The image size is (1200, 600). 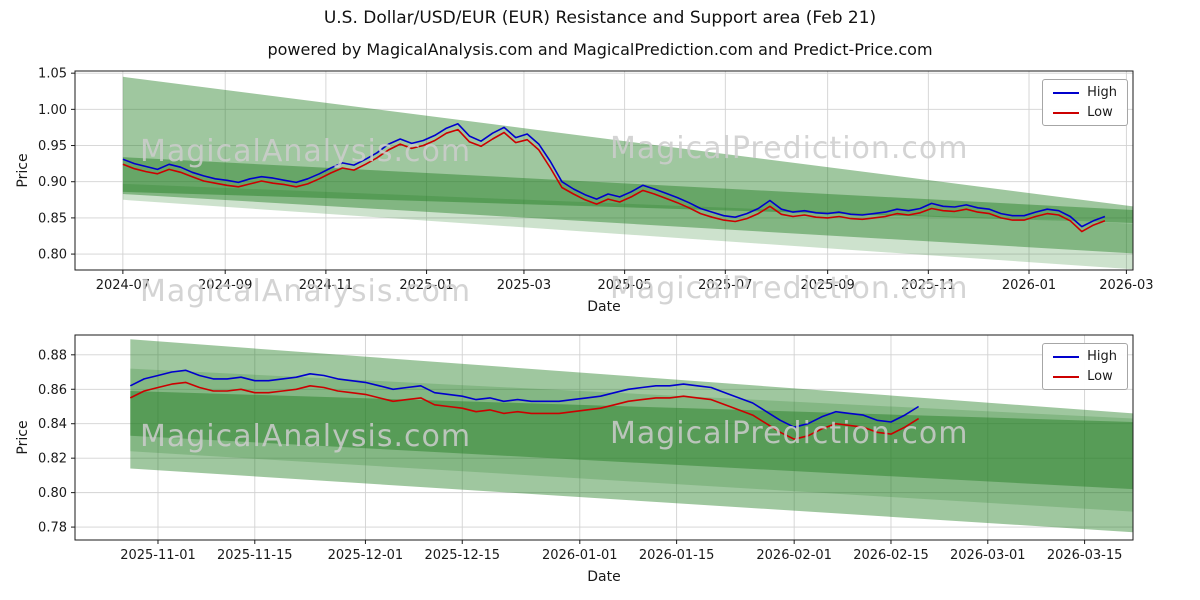 I want to click on x-tick-label: 2025-09, so click(x=827, y=285).